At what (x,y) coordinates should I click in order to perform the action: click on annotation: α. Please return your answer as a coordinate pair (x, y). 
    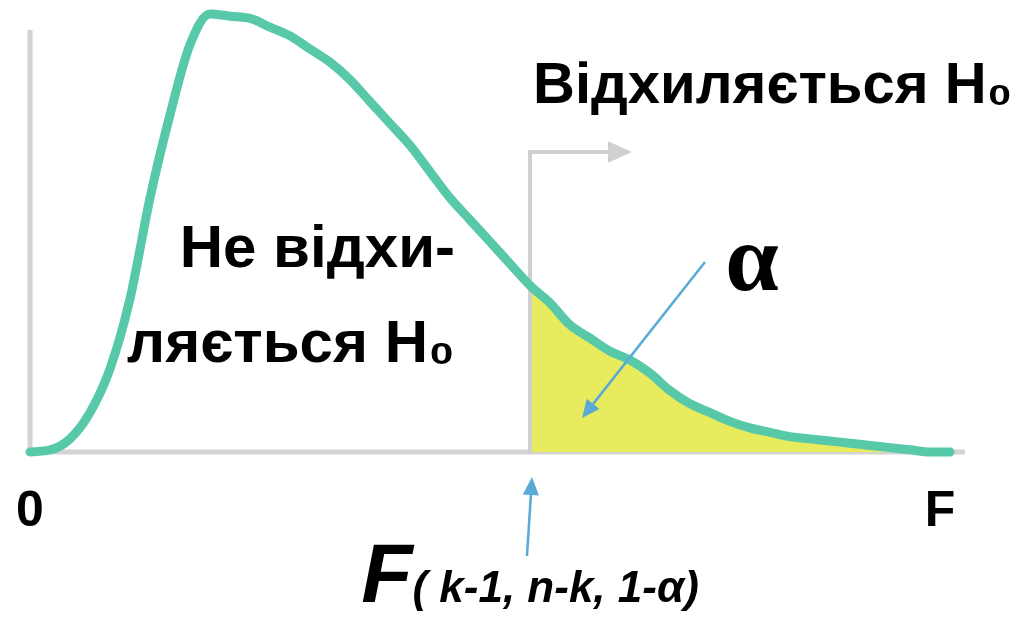
    Looking at the image, I should click on (752, 257).